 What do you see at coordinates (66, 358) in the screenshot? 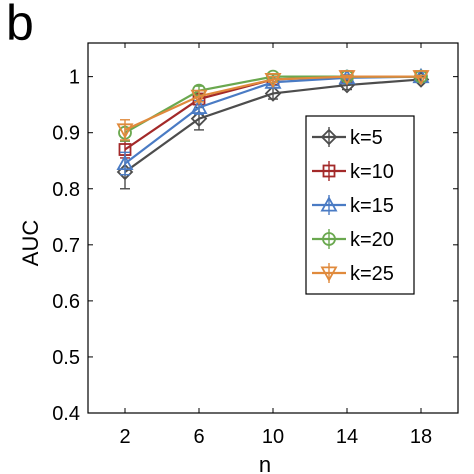
I see `y-tick-label: 0.5` at bounding box center [66, 358].